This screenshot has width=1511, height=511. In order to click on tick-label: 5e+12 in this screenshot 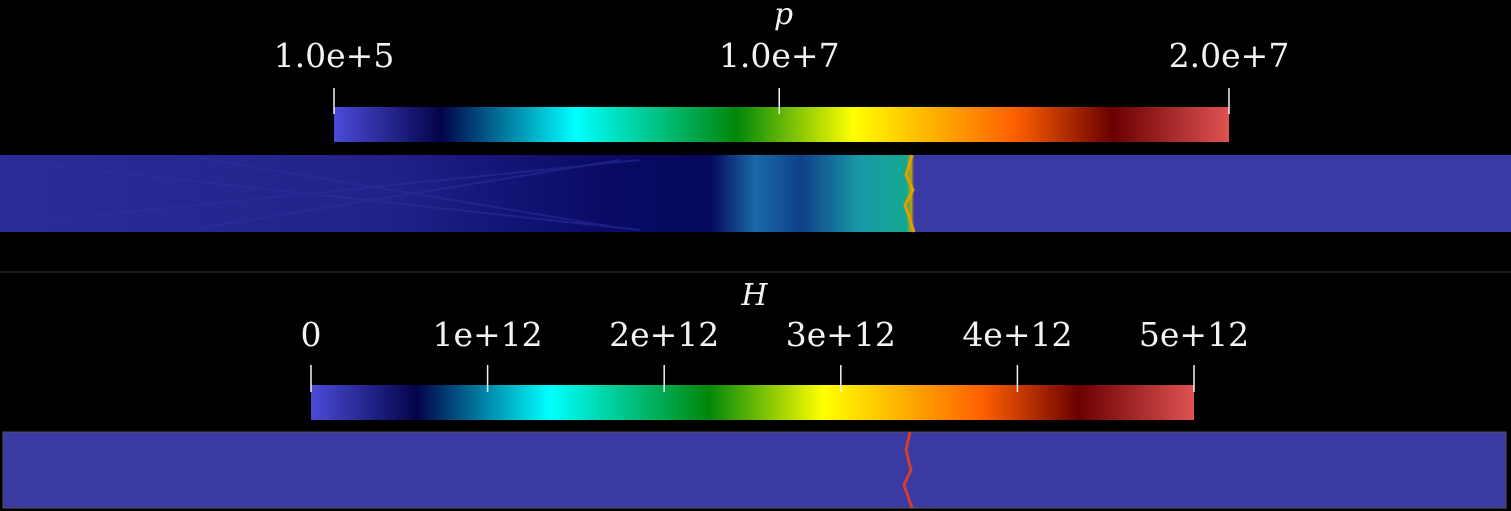, I will do `click(1194, 334)`.